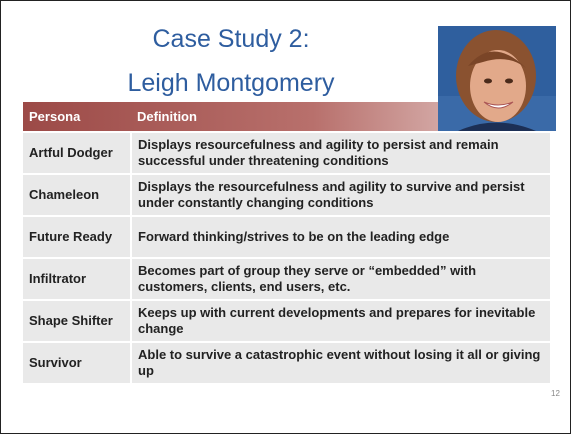 This screenshot has height=434, width=571. I want to click on persona-cell: Chameleon, so click(77, 194).